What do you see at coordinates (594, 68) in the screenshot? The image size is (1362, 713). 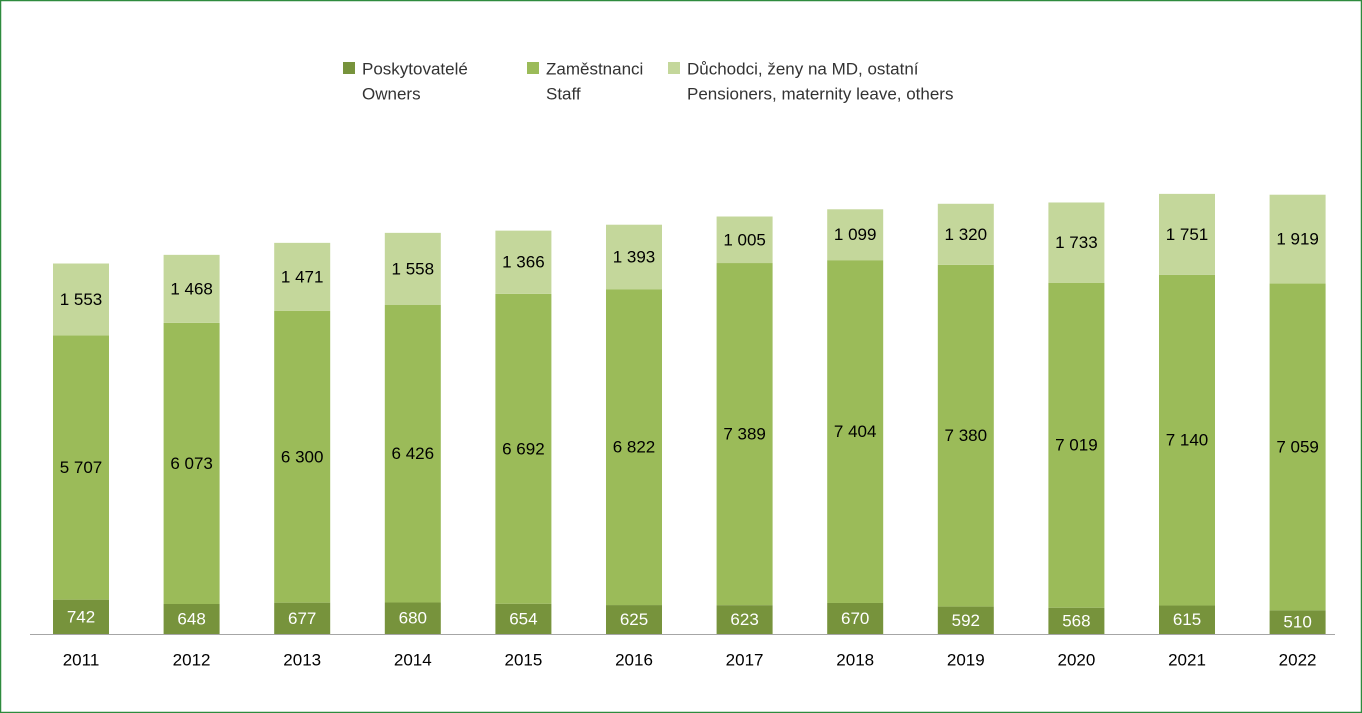 I see `legend-label: Zaměstnanci` at bounding box center [594, 68].